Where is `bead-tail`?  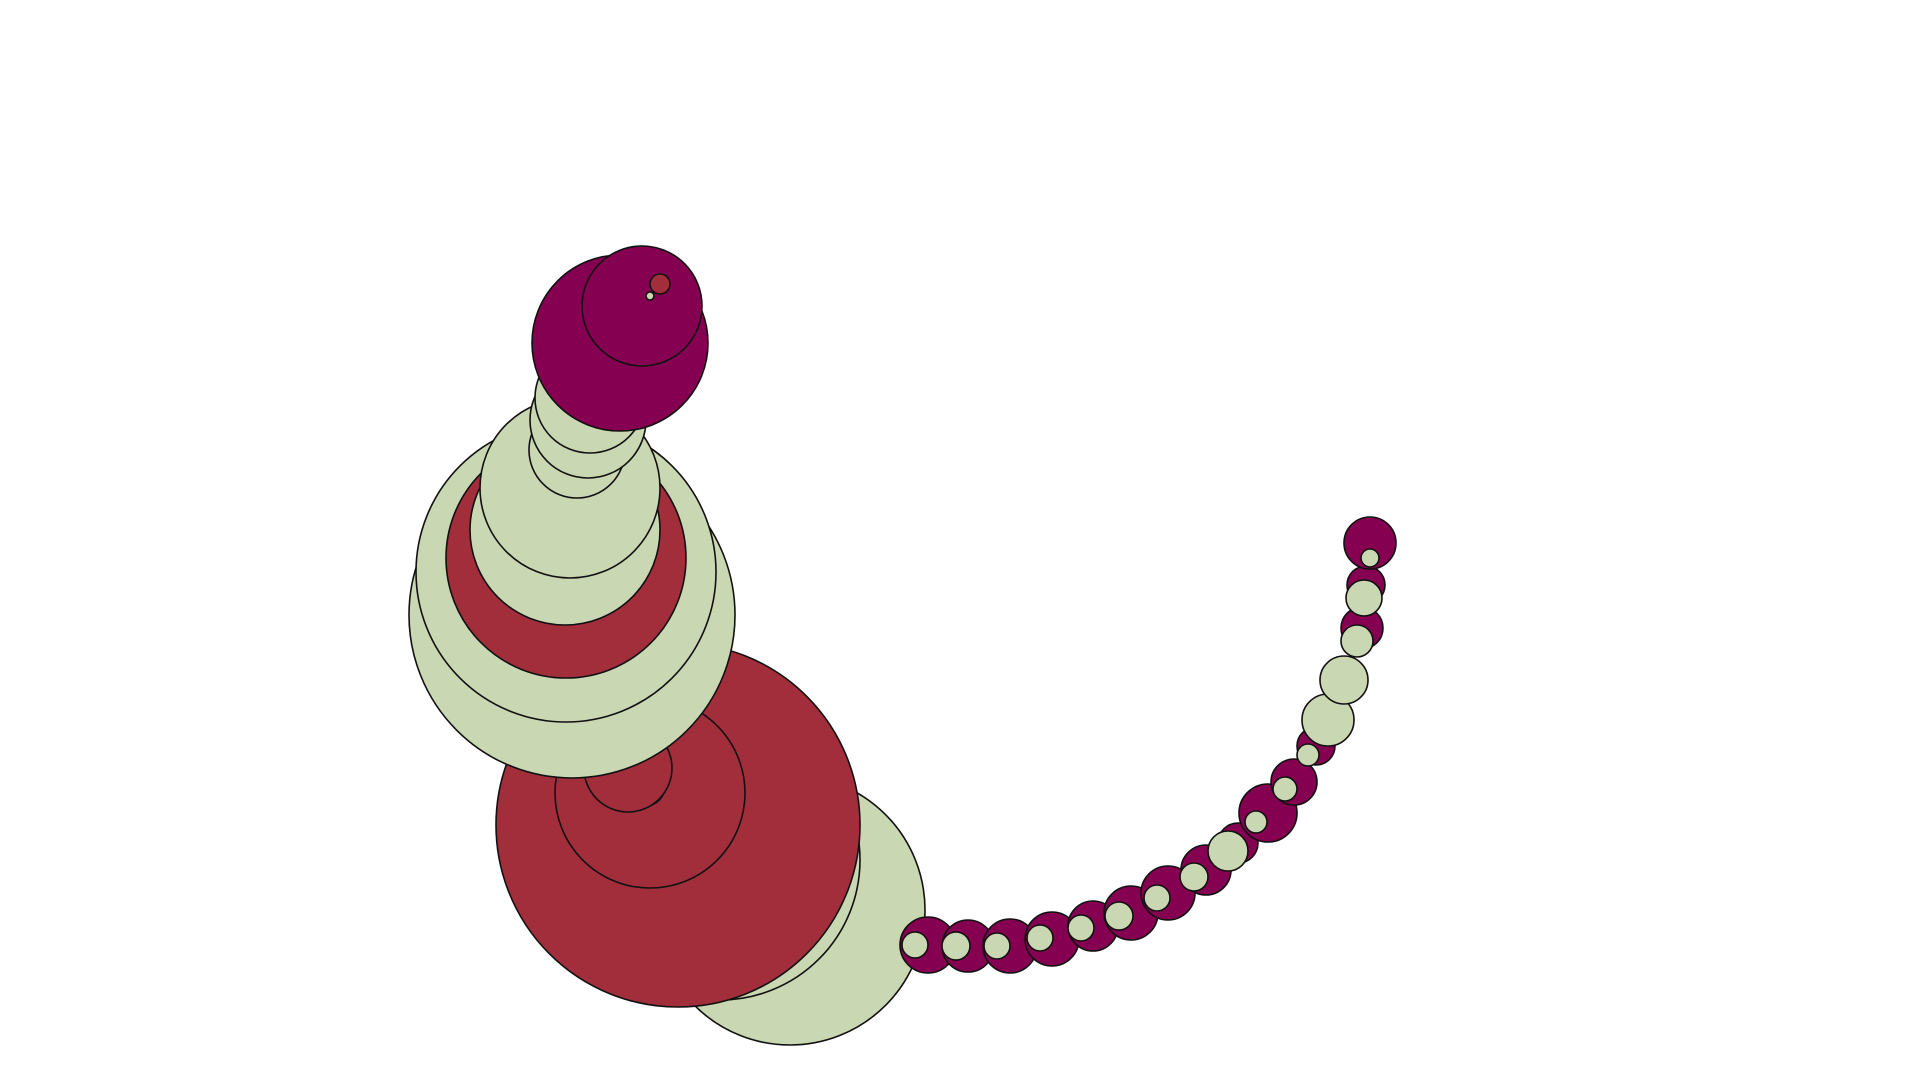
bead-tail is located at coordinates (1148, 745).